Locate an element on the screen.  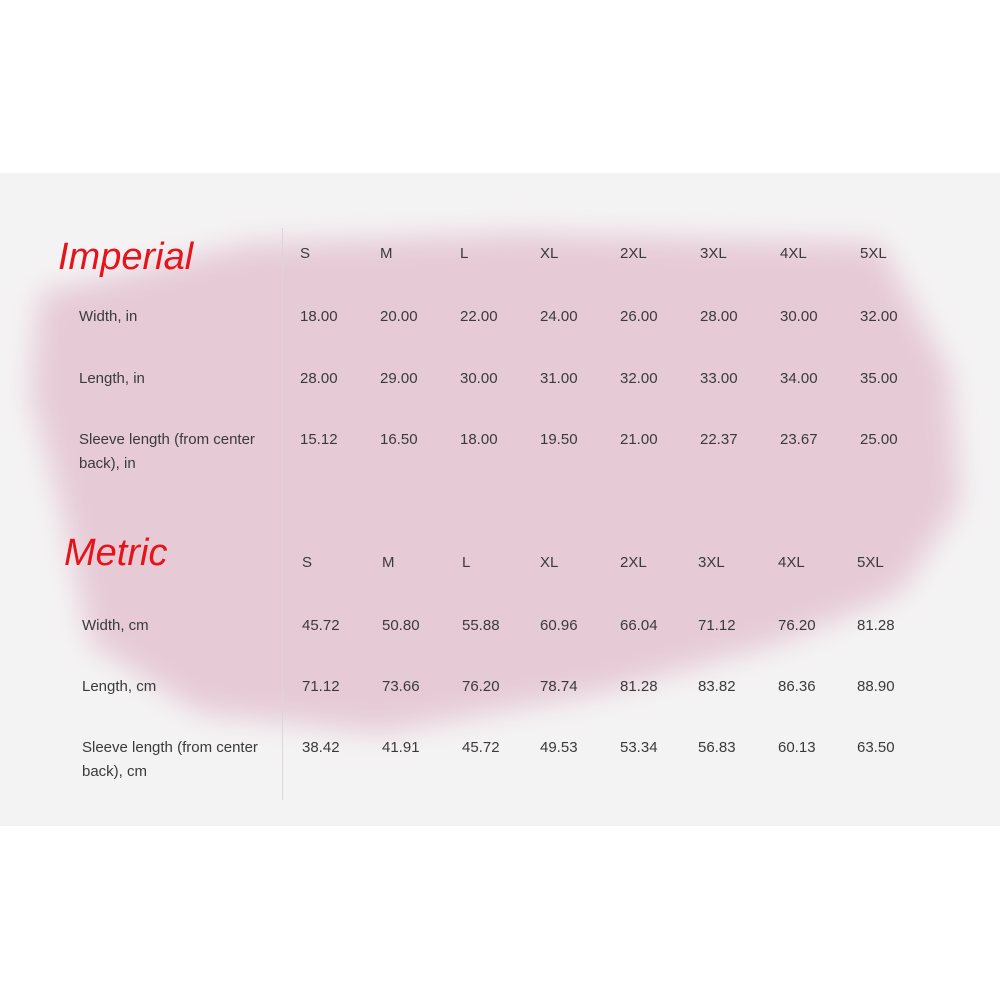
measurement-value: 22.37 is located at coordinates (719, 439).